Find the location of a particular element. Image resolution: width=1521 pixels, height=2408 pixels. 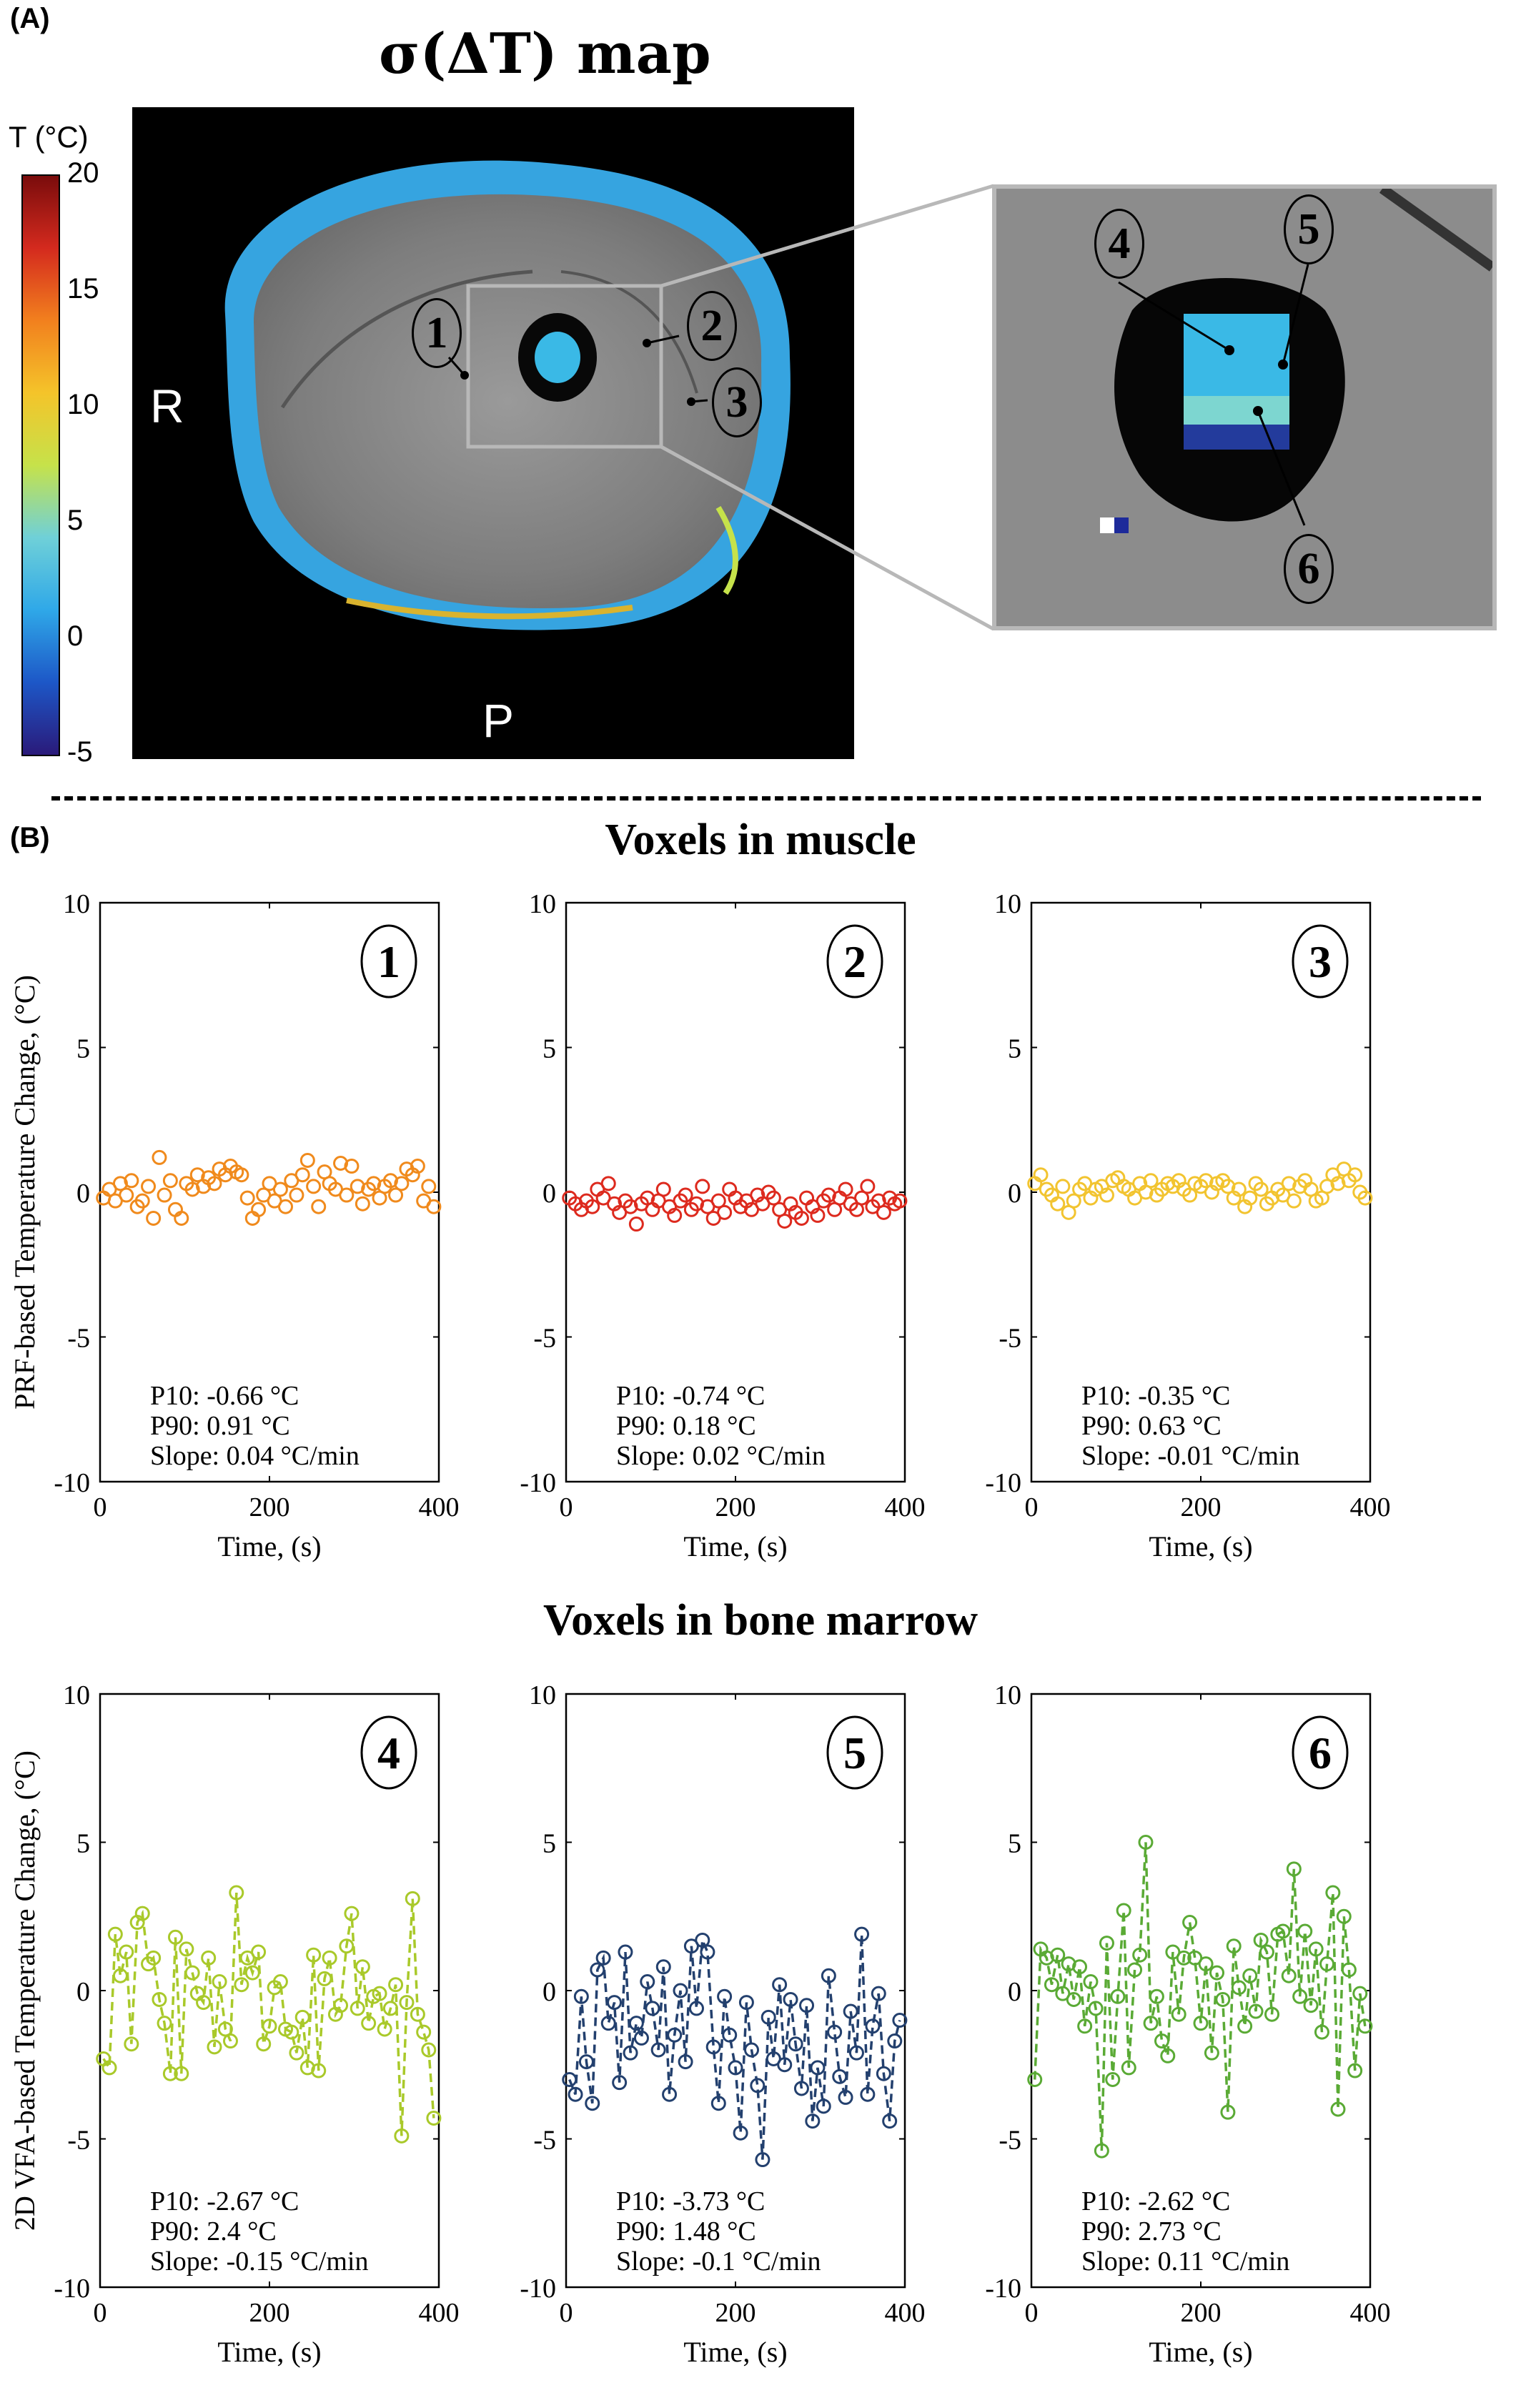

panel-b-label: (B) is located at coordinates (30, 838).